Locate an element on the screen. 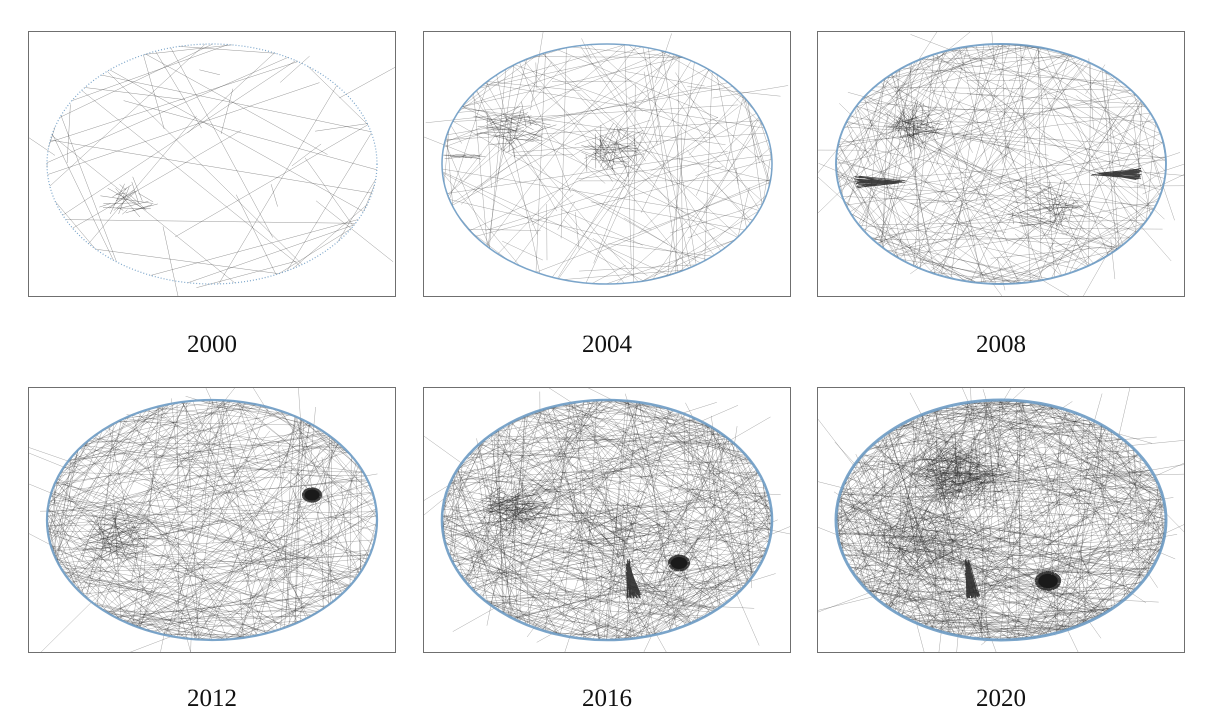 This screenshot has height=728, width=1212. network-graph-2020 is located at coordinates (1001, 520).